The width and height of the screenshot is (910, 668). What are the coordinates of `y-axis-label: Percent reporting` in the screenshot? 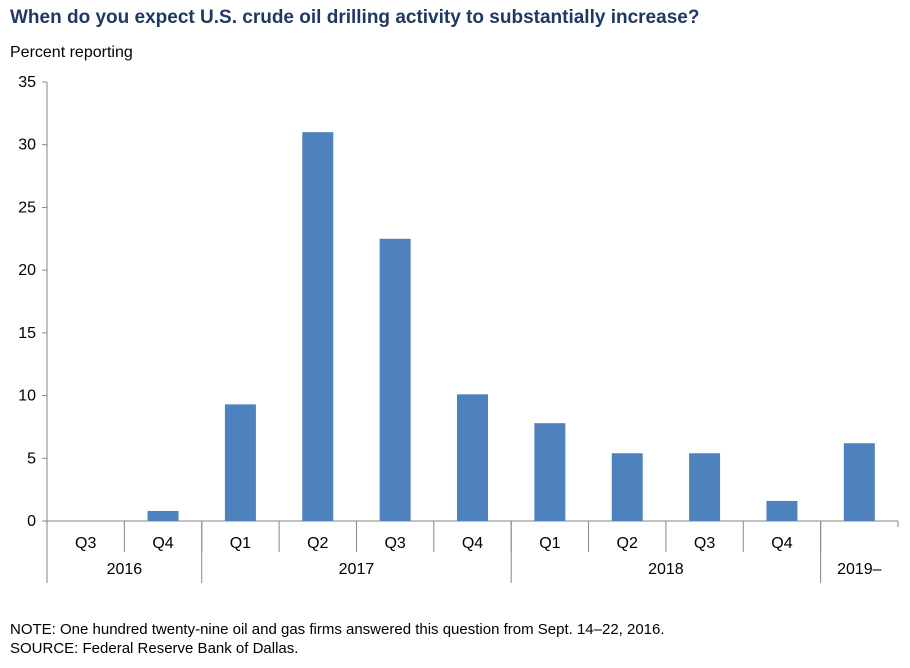 It's located at (71, 52).